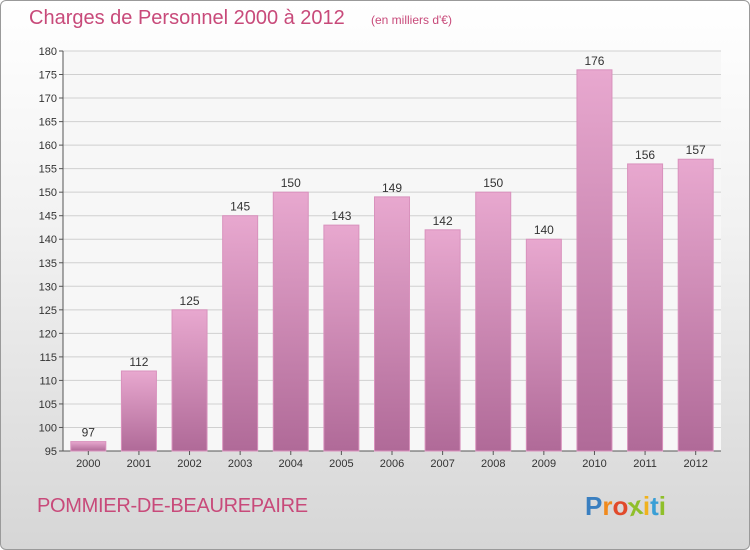 This screenshot has width=750, height=550. I want to click on logo-letter: P, so click(594, 506).